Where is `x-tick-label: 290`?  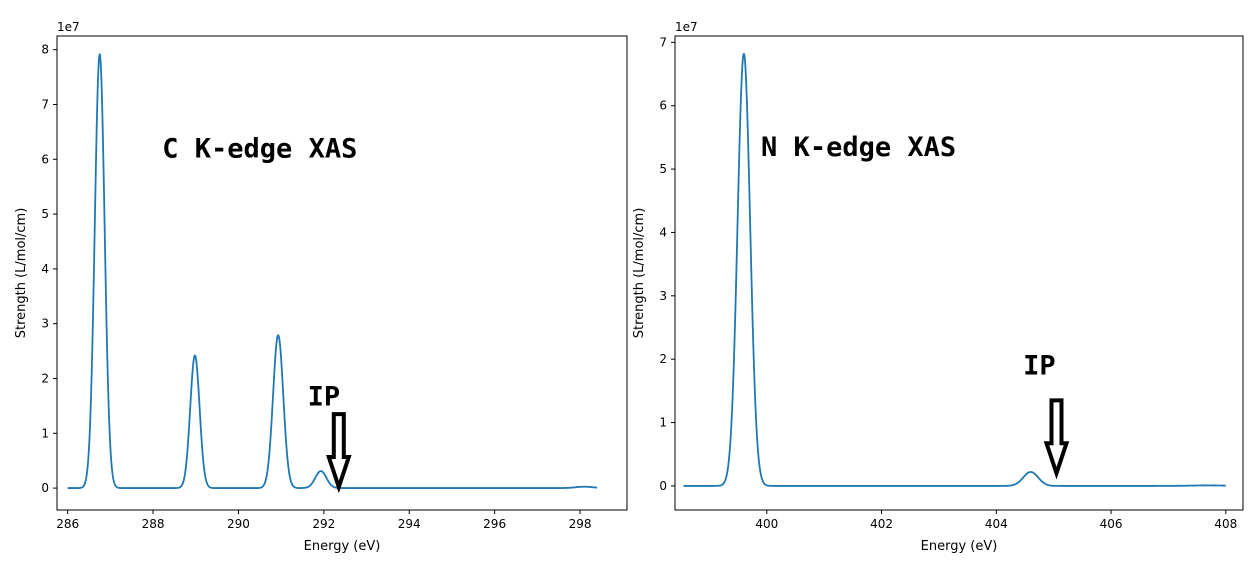 x-tick-label: 290 is located at coordinates (238, 524).